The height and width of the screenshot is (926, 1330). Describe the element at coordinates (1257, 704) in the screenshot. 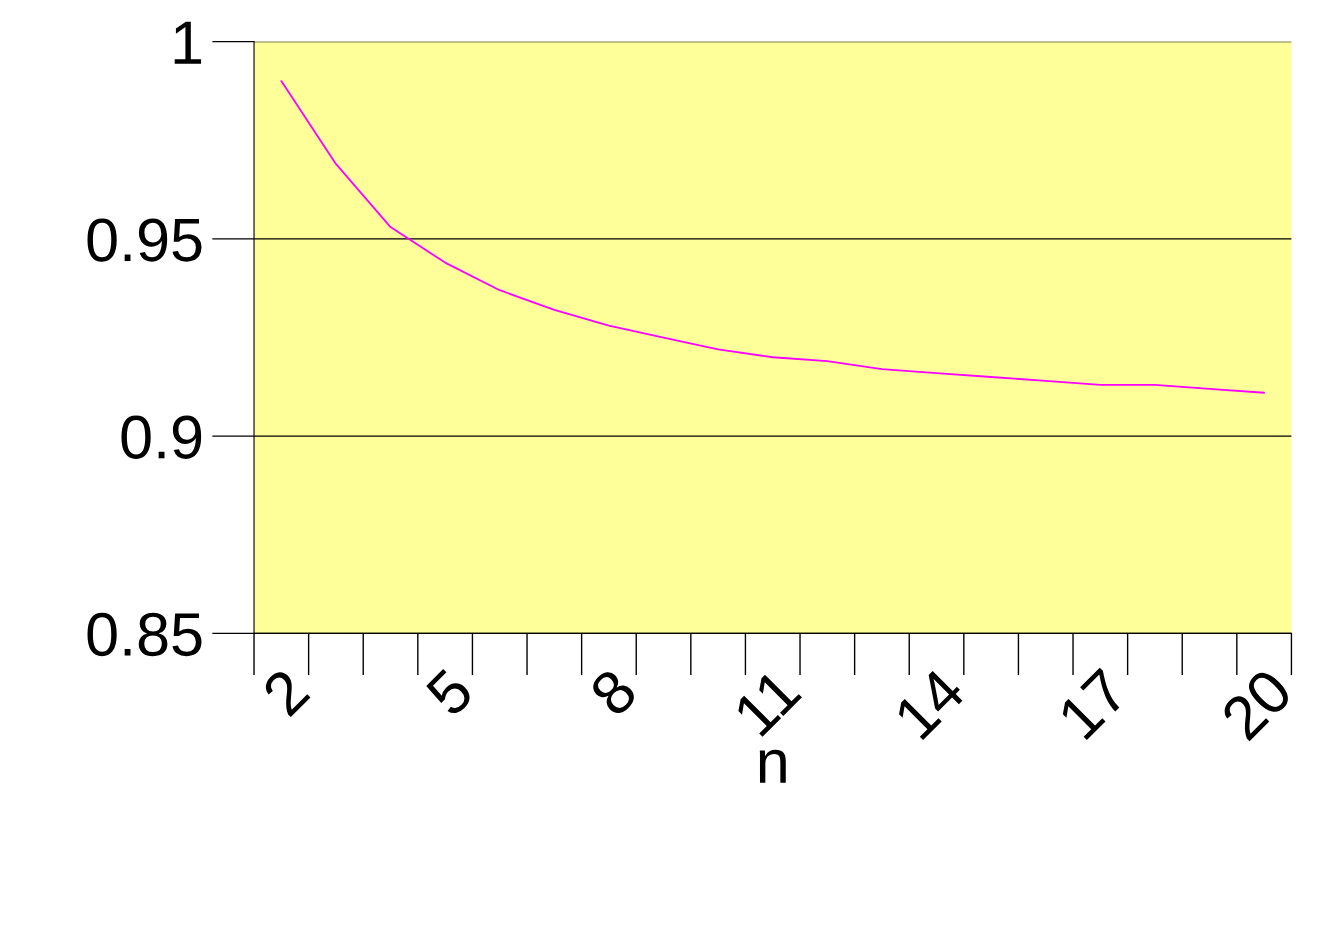

I see `x-tick-label: 20` at that location.